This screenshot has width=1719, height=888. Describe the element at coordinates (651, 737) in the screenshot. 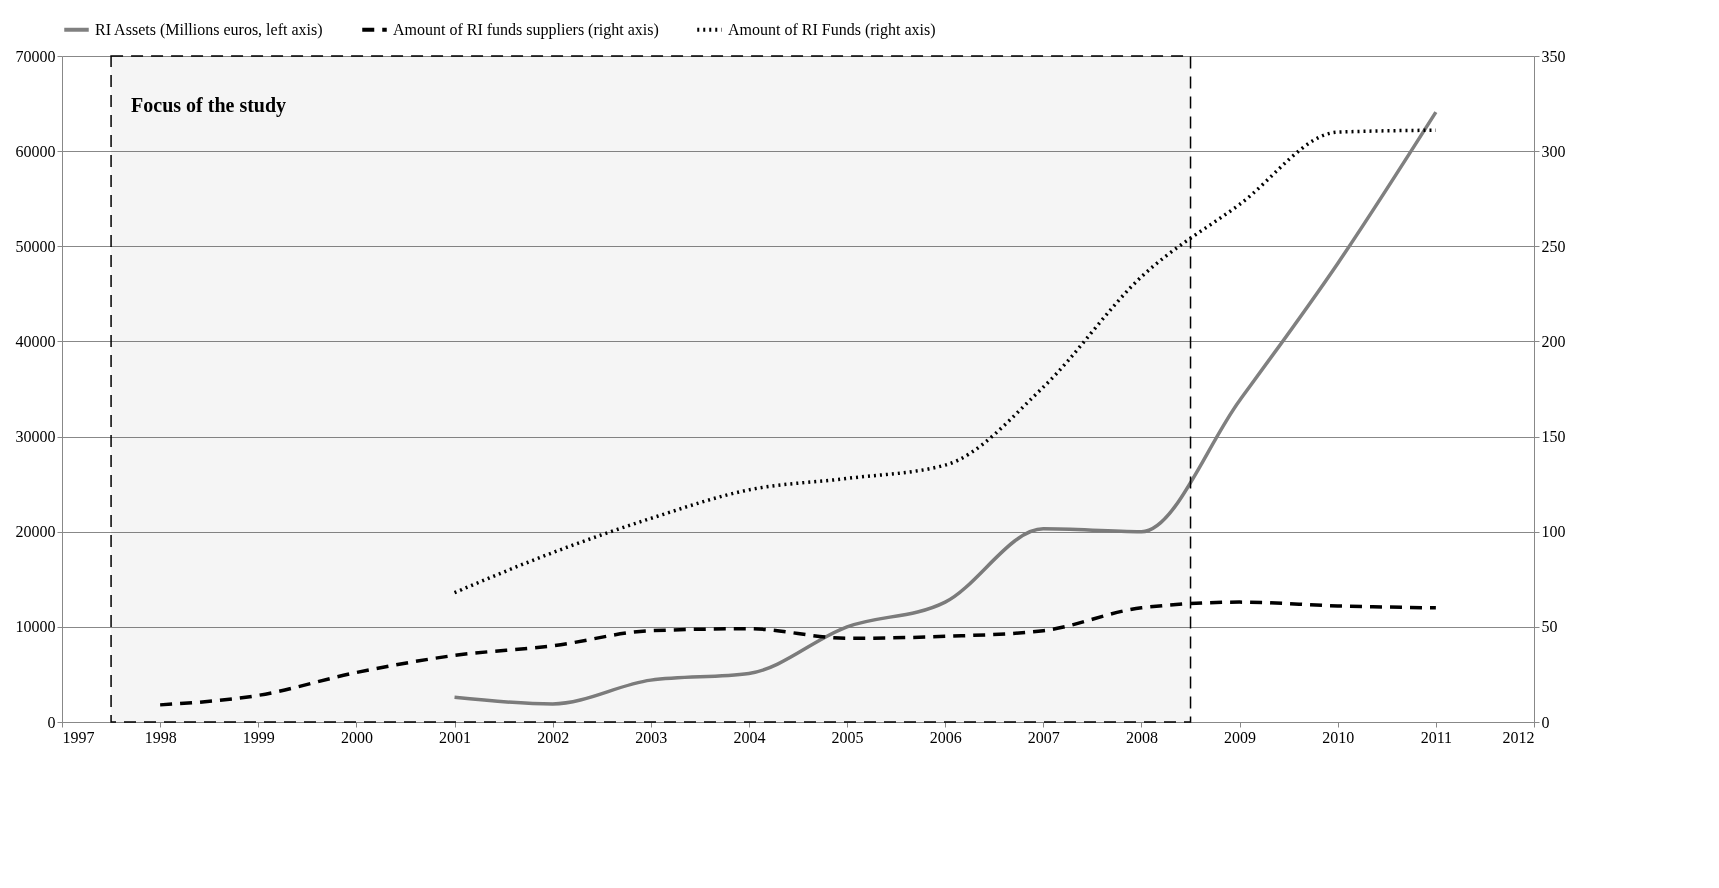

I see `x-tick-label: 2003` at that location.